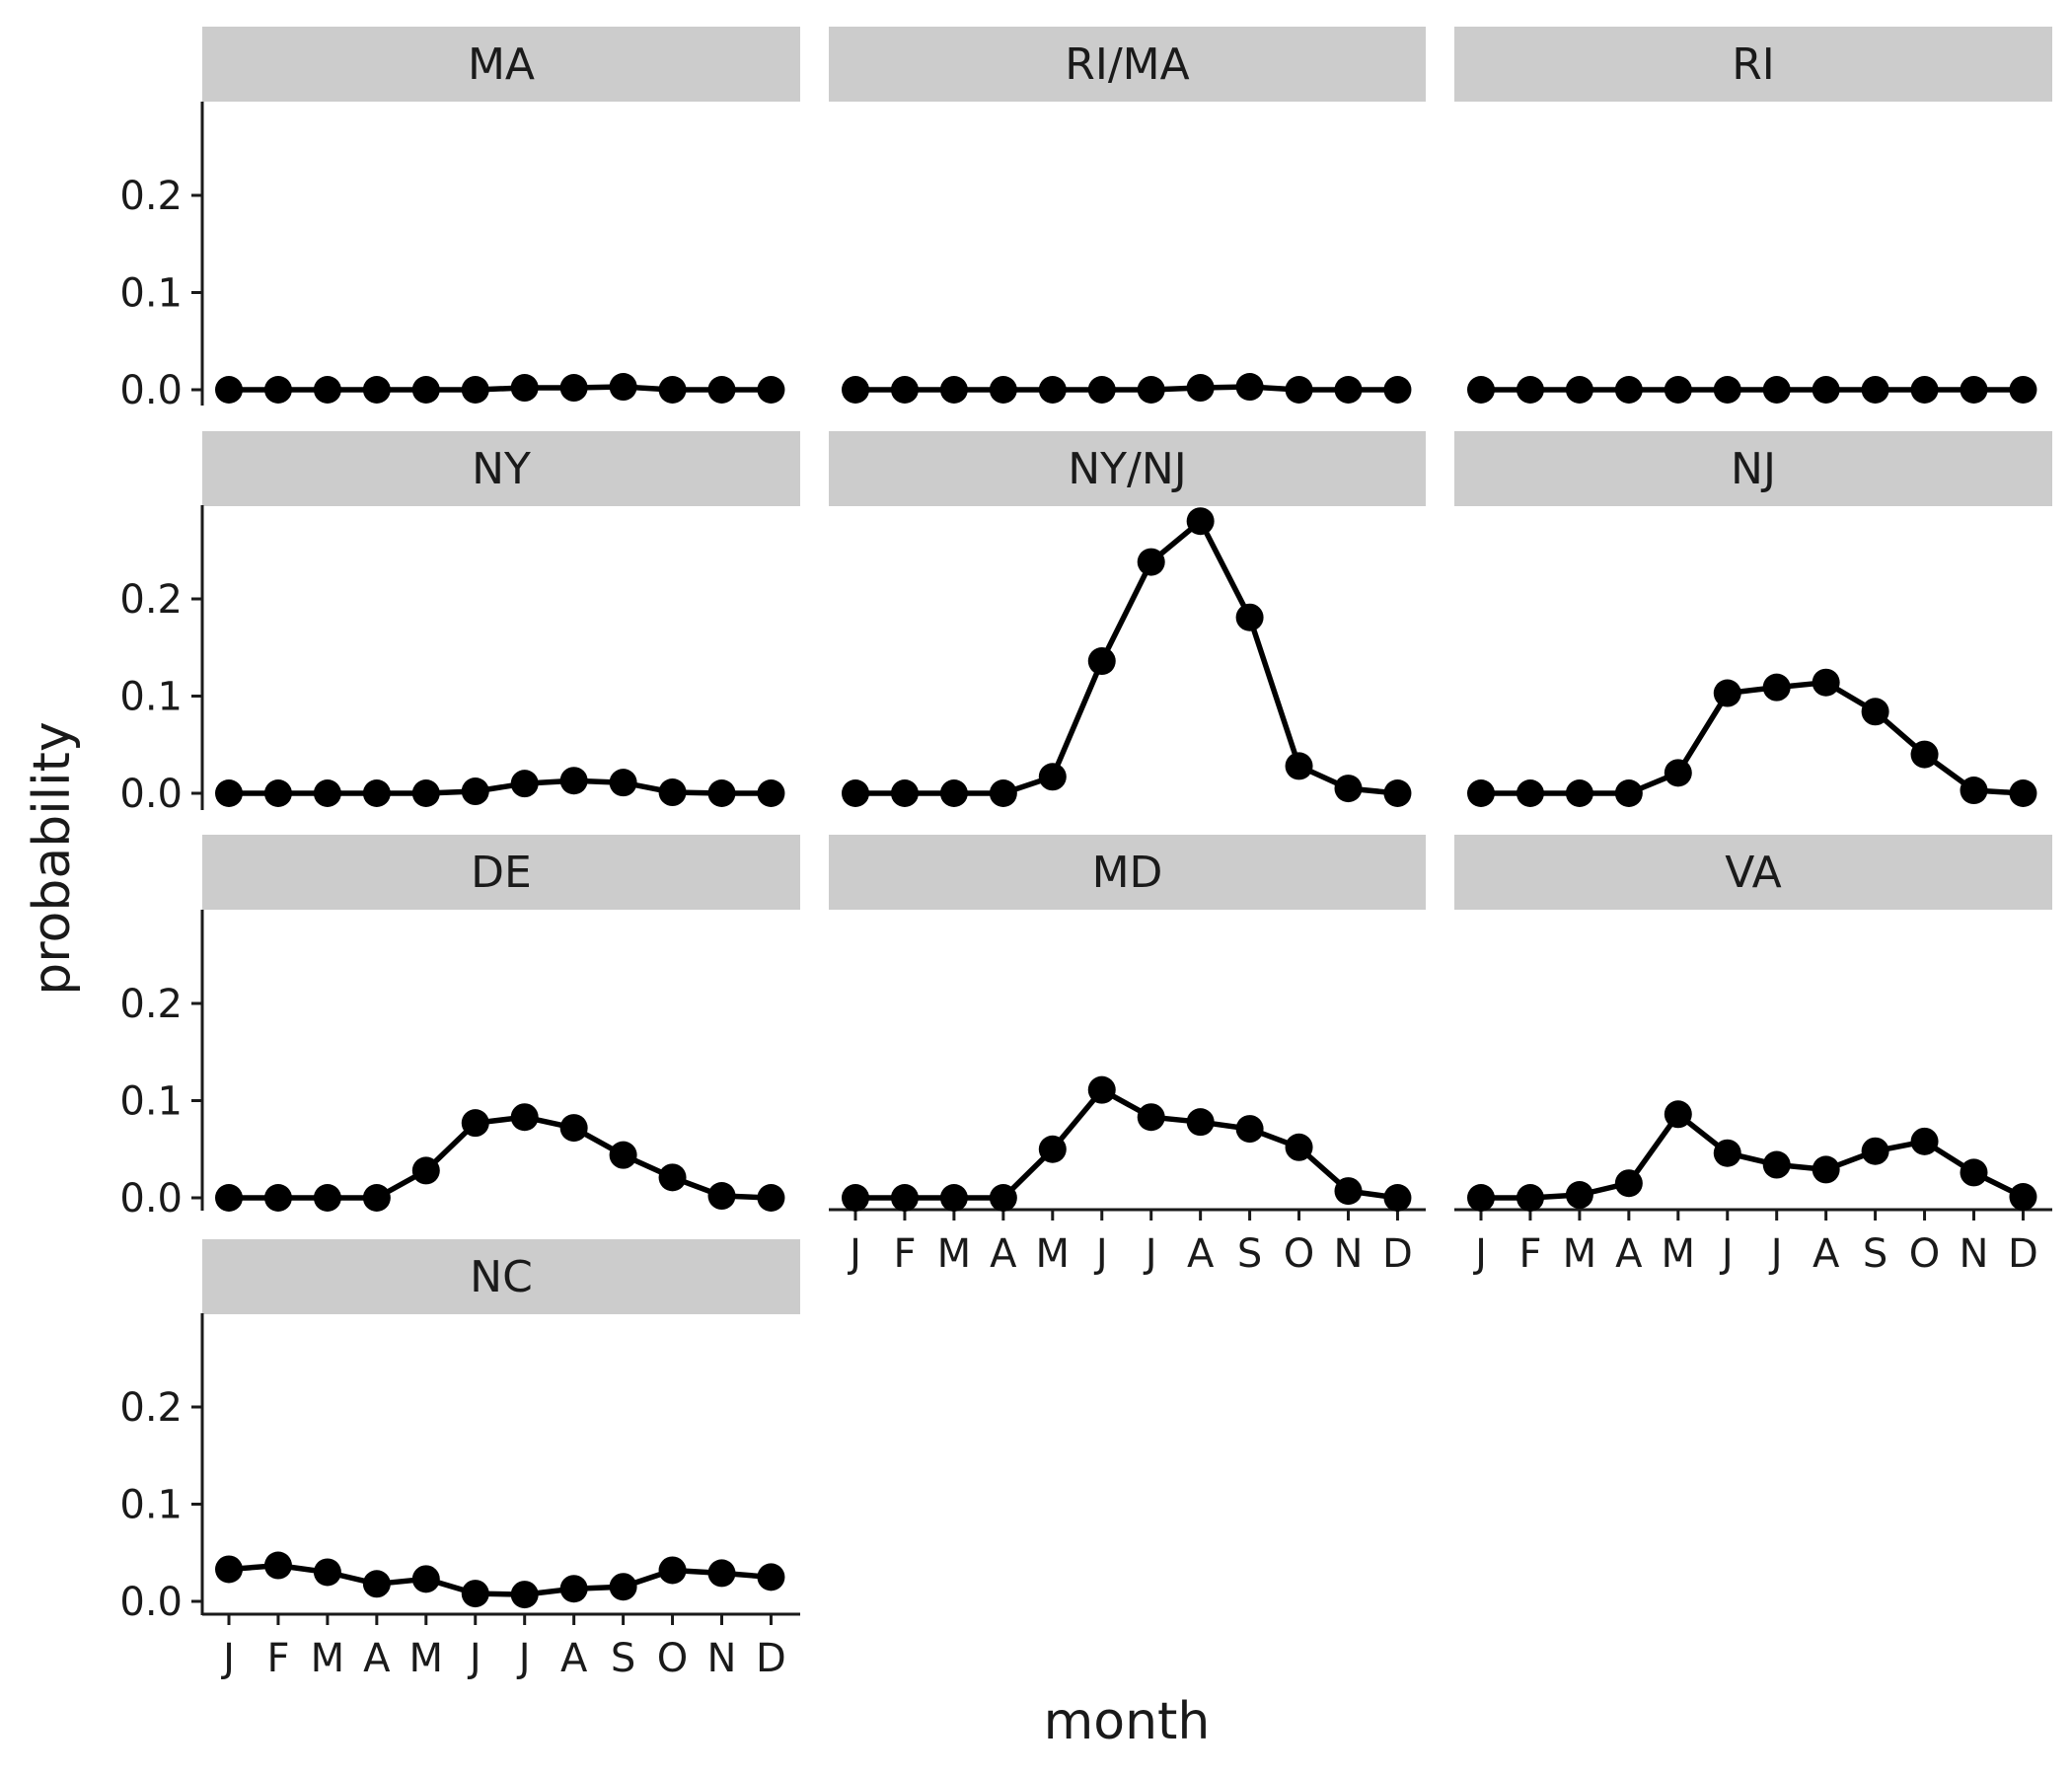 The width and height of the screenshot is (2072, 1776). I want to click on x-tick-label: O, so click(673, 1659).